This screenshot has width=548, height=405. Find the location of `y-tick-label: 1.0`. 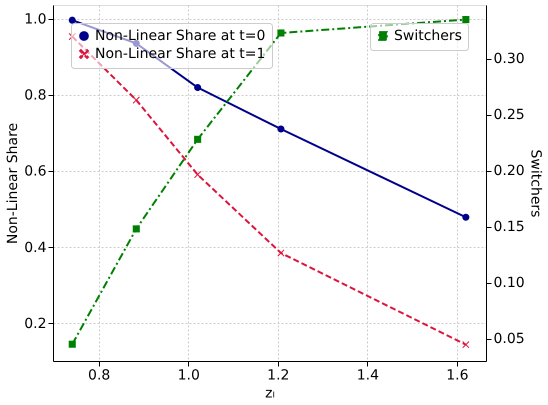

y-tick-label: 1.0 is located at coordinates (35, 20).